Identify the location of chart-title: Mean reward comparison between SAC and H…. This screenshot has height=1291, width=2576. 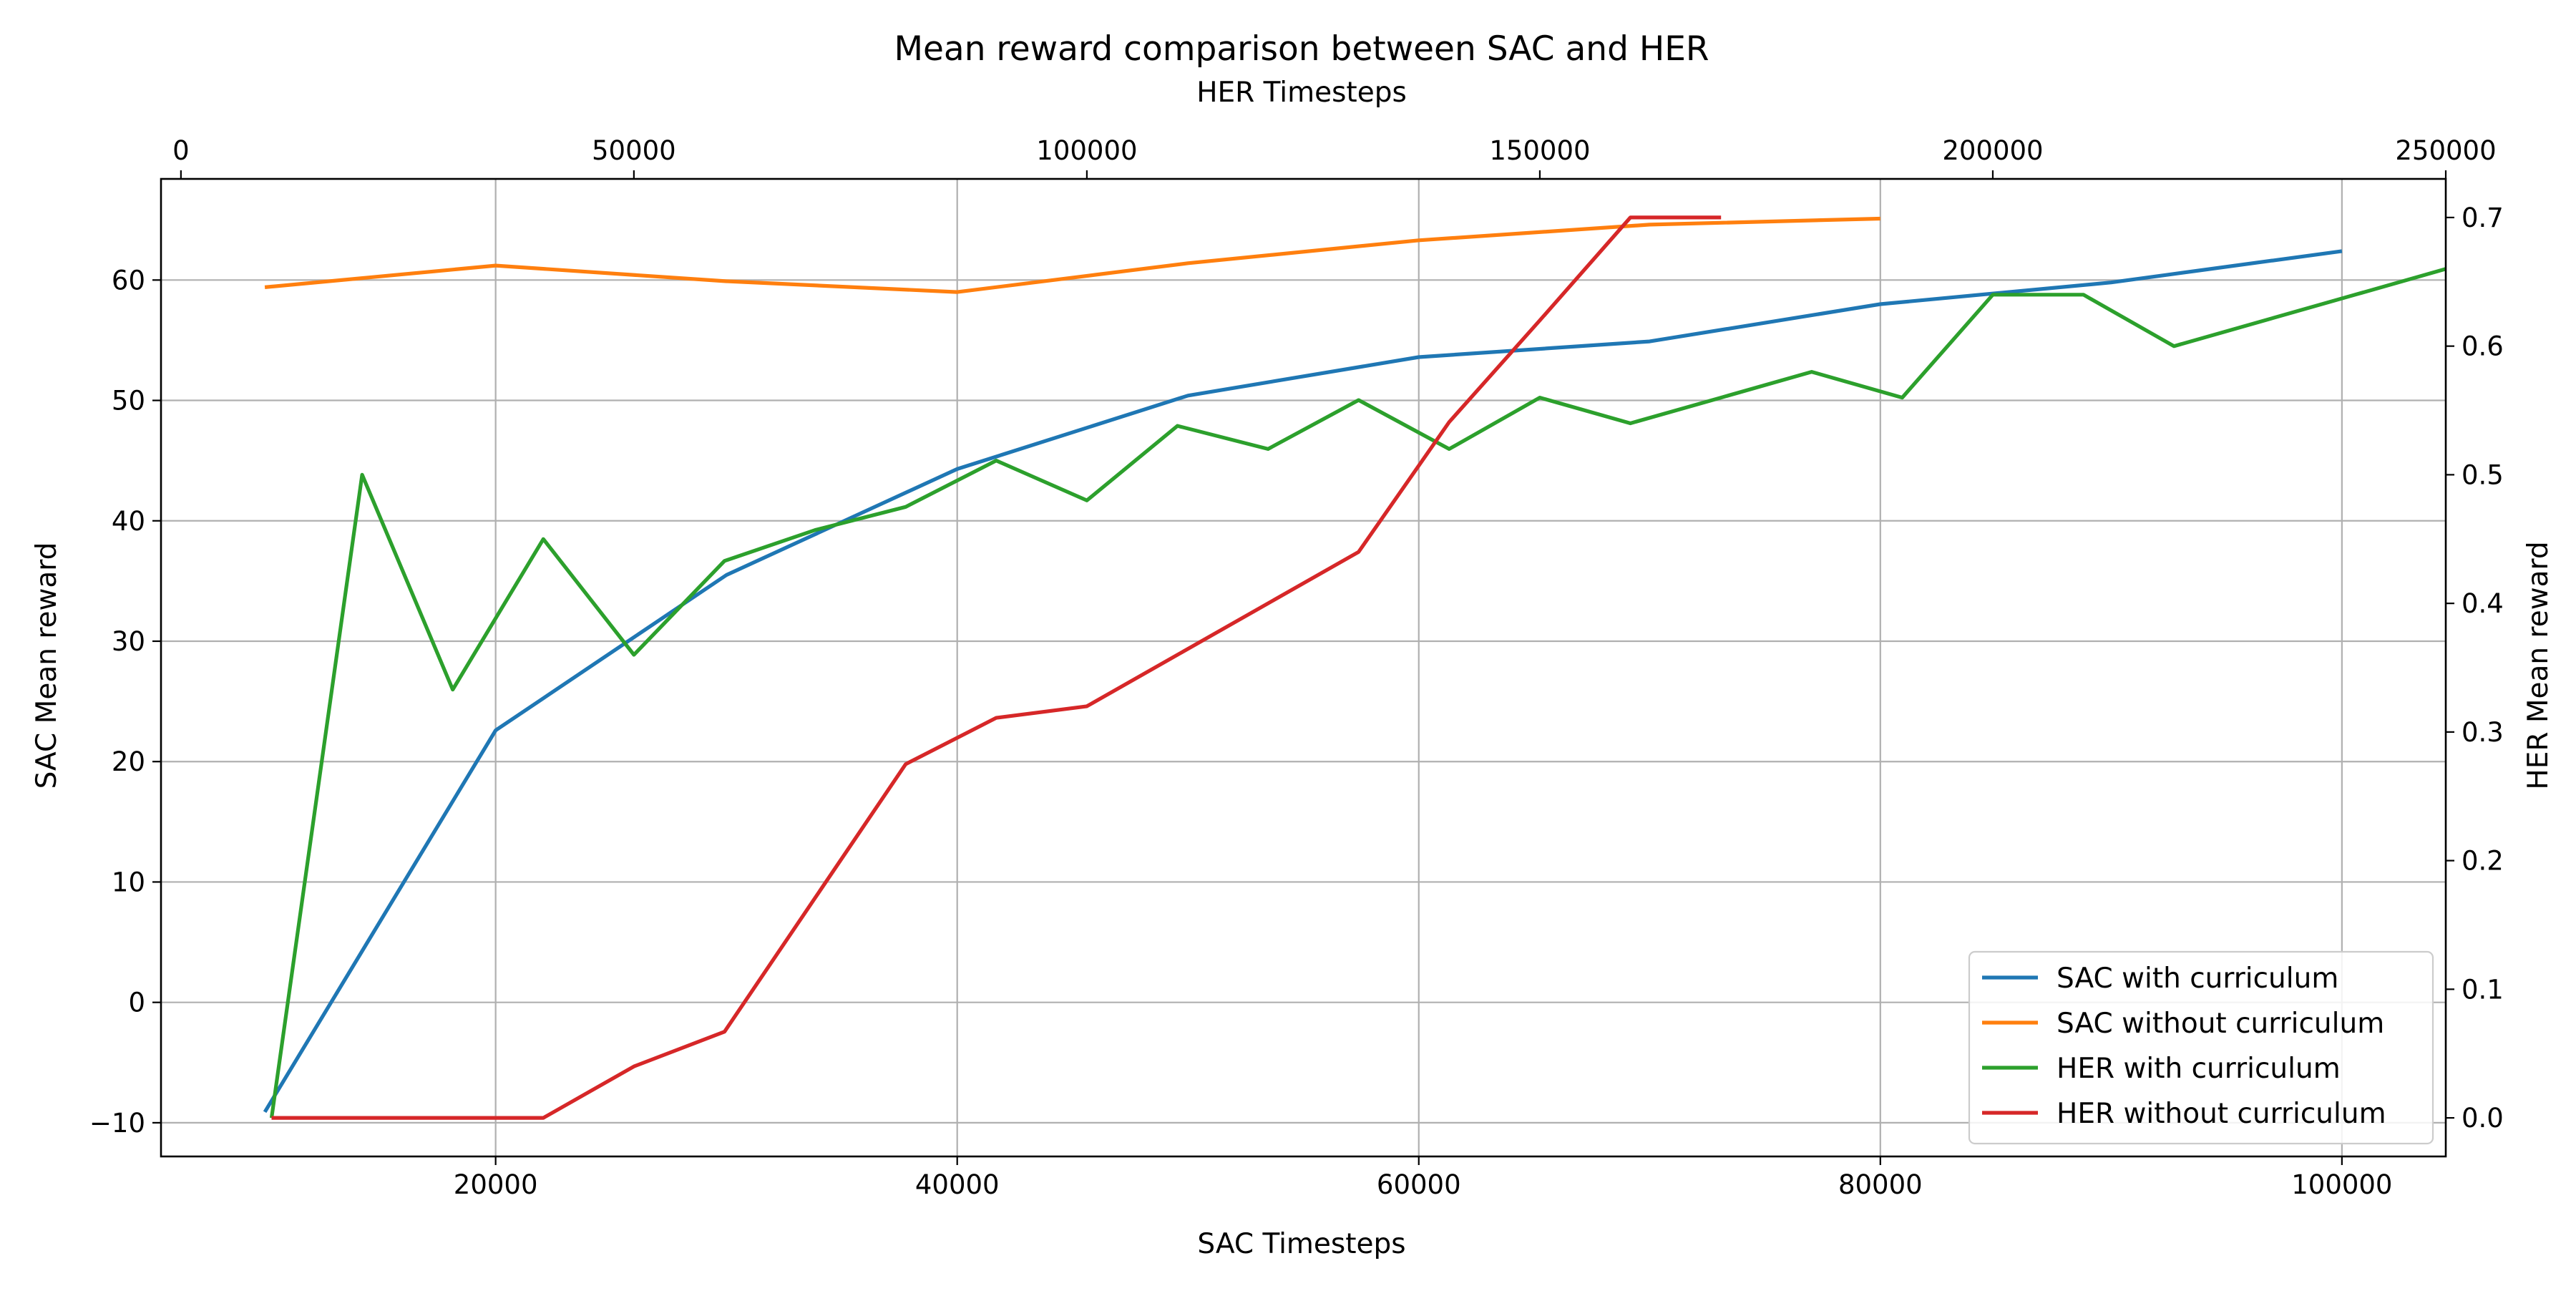
(1301, 49).